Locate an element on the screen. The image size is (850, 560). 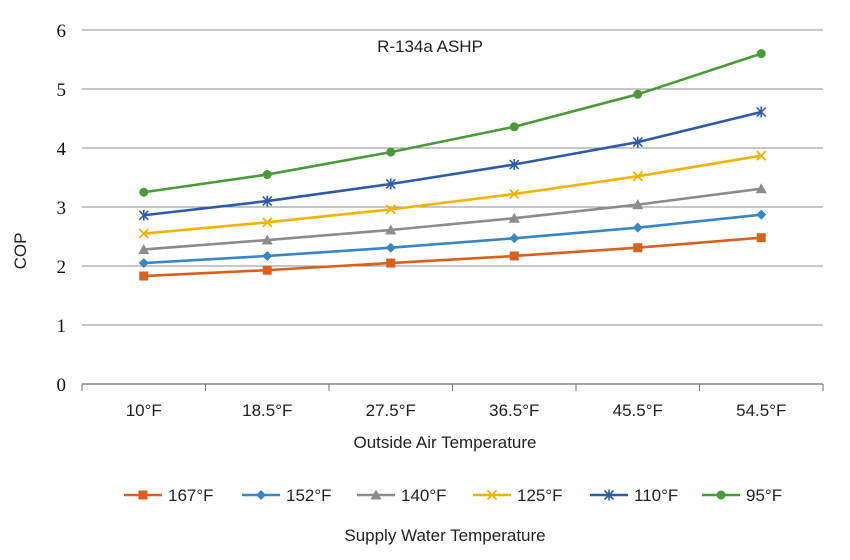
x-tick-label-36-5f: 36.5°F is located at coordinates (514, 410).